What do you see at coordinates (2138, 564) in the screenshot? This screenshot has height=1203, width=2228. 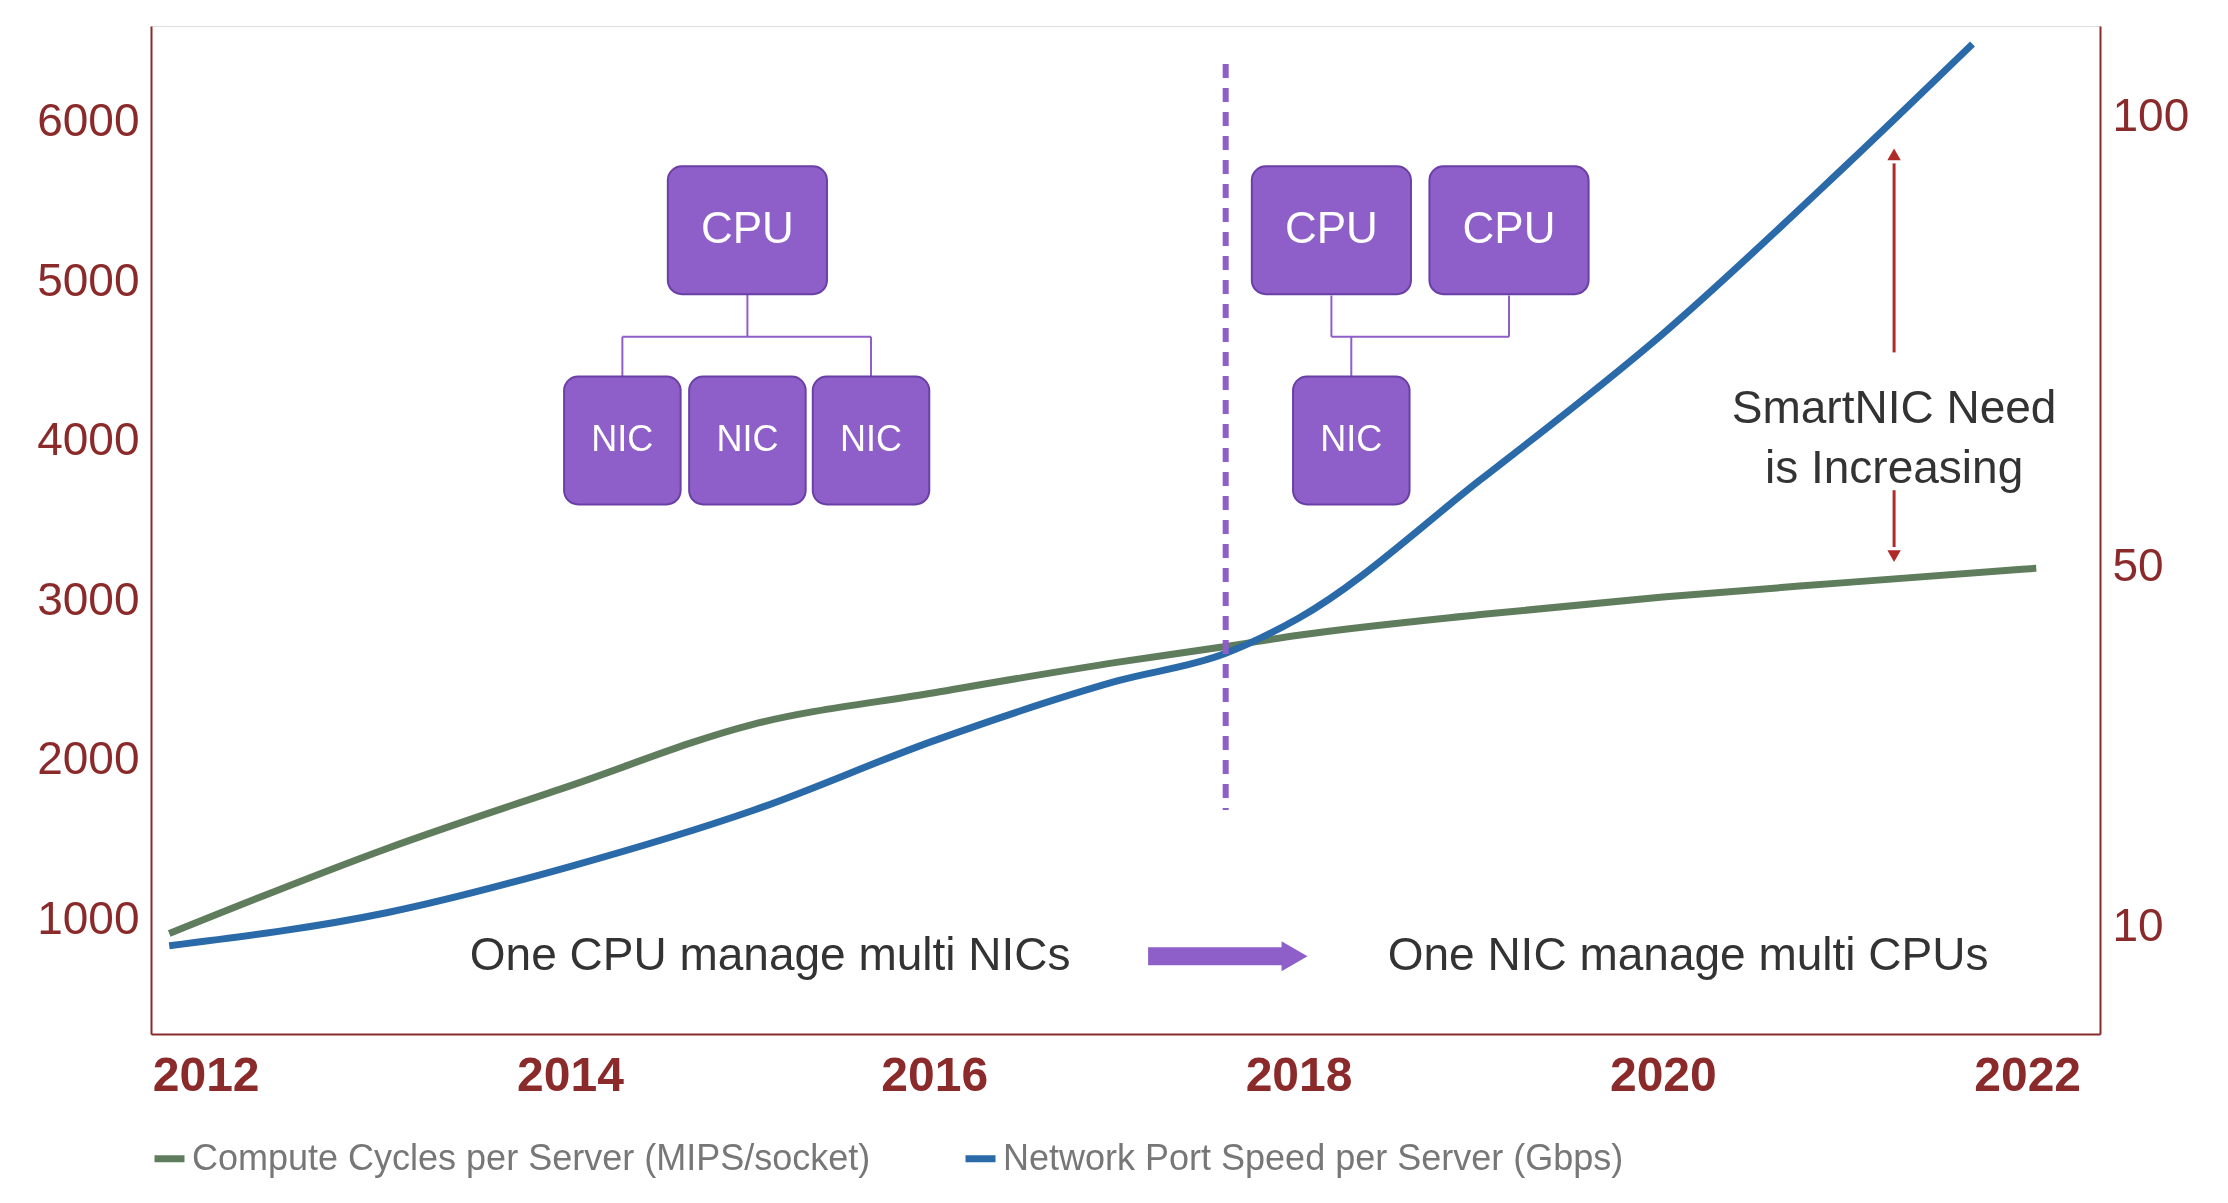 I see `y2-tick-label: 50` at bounding box center [2138, 564].